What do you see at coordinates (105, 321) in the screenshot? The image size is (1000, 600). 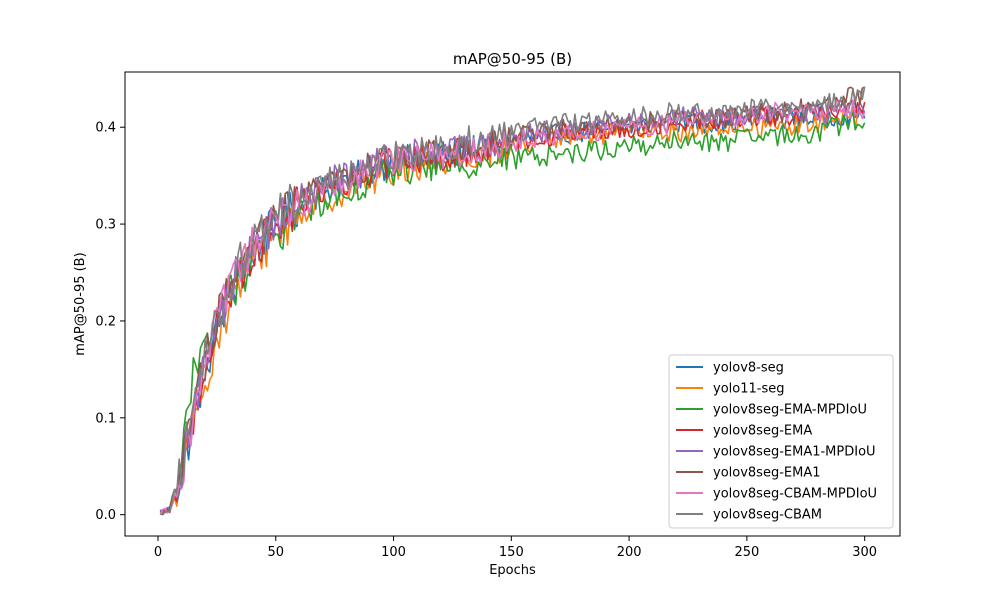 I see `y-tick-label: 0.2` at bounding box center [105, 321].